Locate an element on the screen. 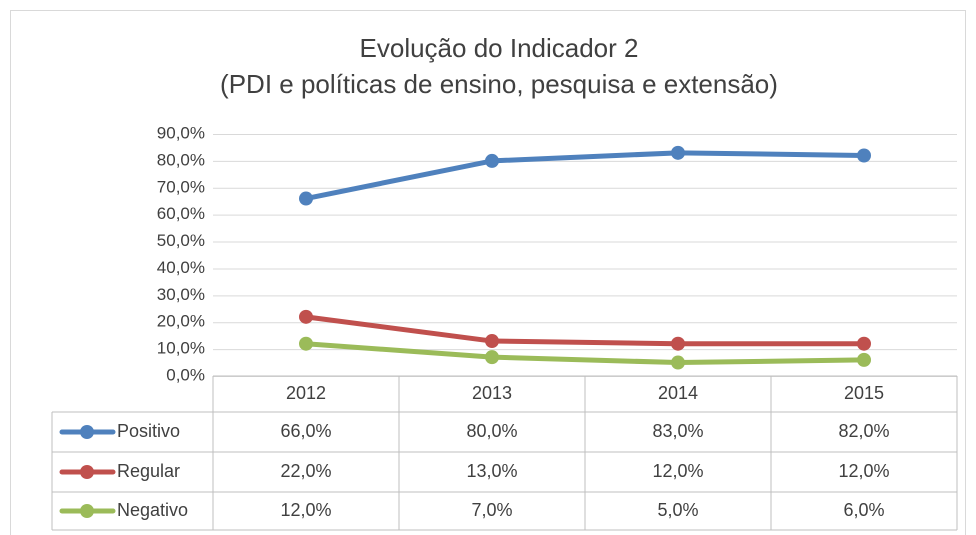 This screenshot has width=976, height=535. y-tick-label: 60,0% is located at coordinates (181, 213).